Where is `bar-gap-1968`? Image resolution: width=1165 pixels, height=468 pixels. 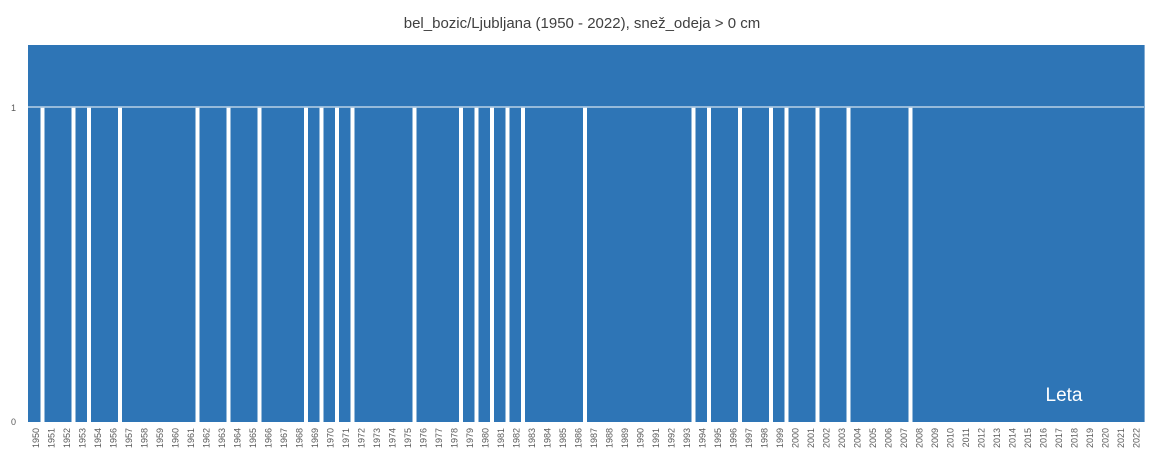 bar-gap-1968 is located at coordinates (306, 264).